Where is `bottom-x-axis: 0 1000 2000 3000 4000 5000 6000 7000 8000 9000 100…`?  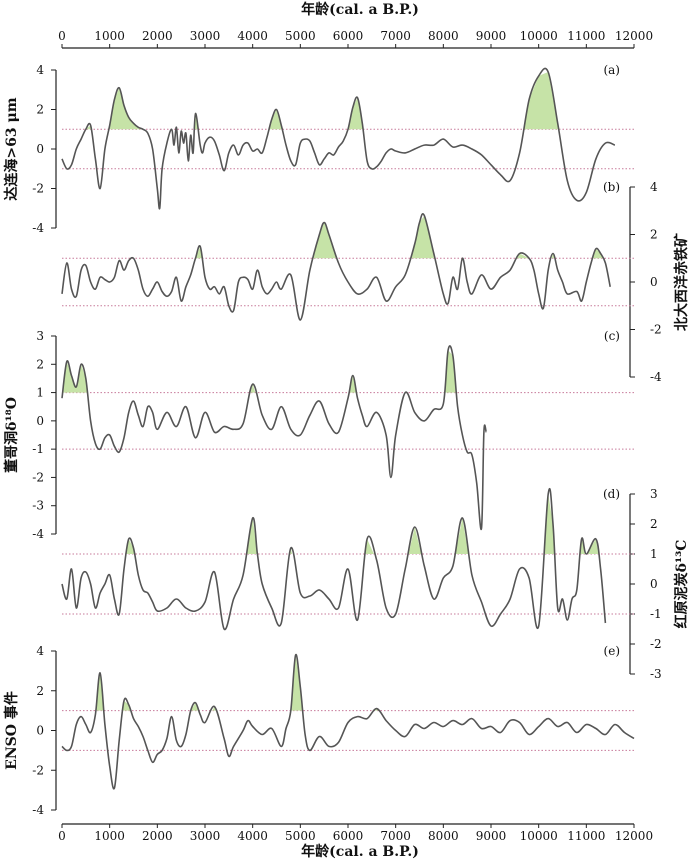 bottom-x-axis: 0 1000 2000 3000 4000 5000 6000 7000 8000 9000 100… is located at coordinates (355, 833).